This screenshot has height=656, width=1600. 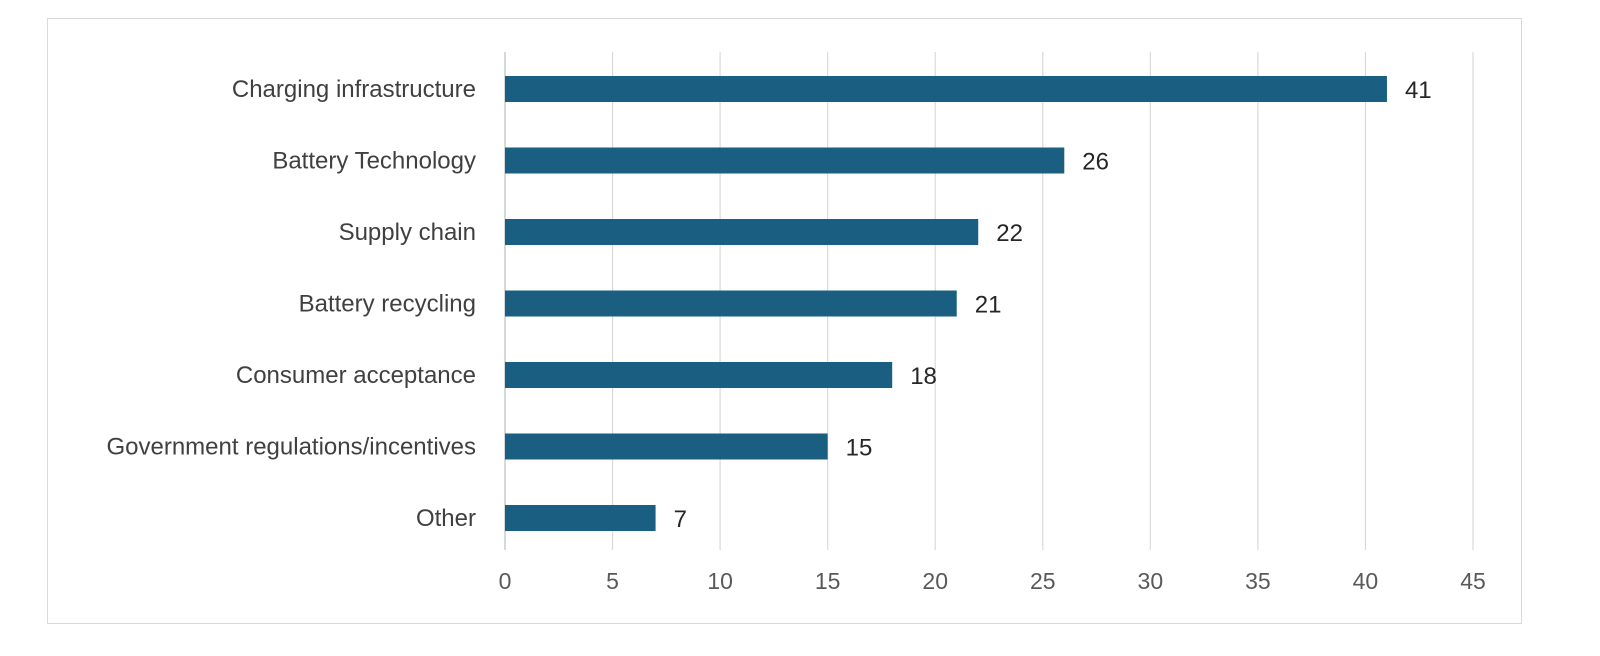 I want to click on x-tick-label: 10, so click(x=720, y=581).